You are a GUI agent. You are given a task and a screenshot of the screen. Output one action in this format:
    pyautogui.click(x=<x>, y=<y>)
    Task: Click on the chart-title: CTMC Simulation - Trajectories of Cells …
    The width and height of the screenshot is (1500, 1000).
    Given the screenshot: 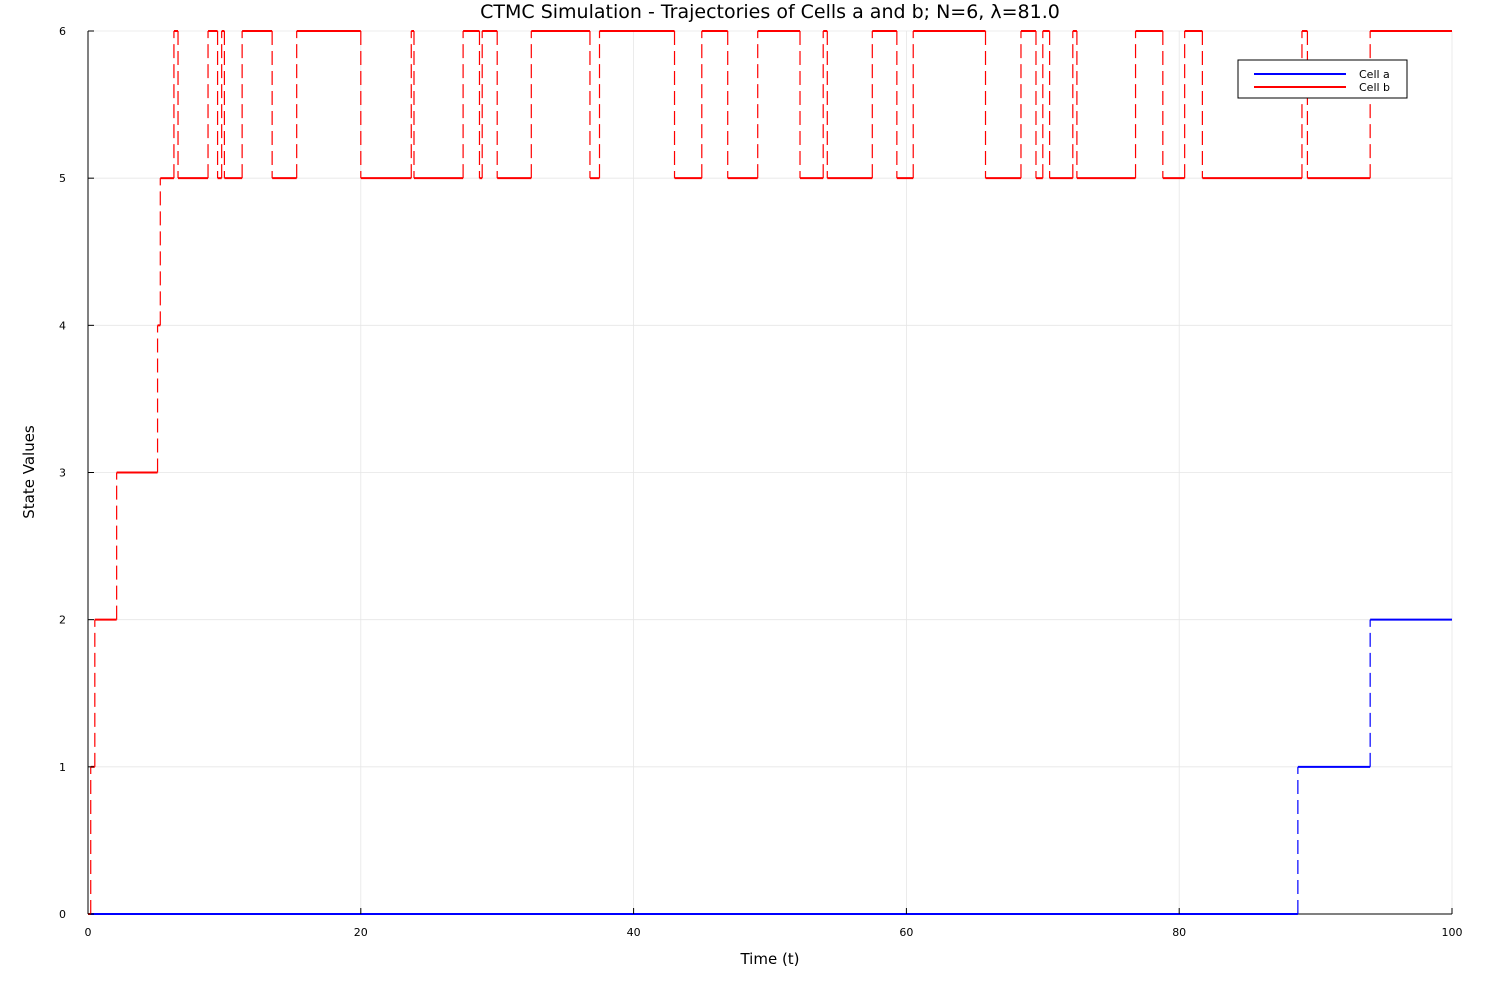 What is the action you would take?
    pyautogui.click(x=770, y=12)
    